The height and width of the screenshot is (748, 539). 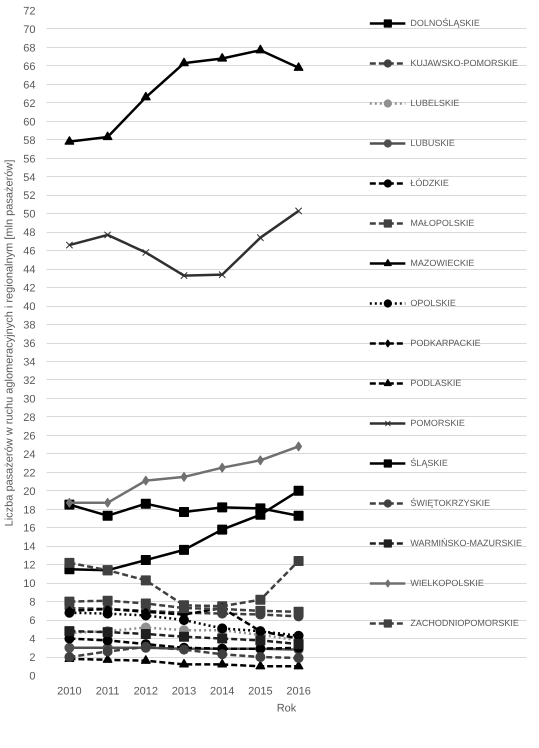 What do you see at coordinates (435, 103) in the screenshot?
I see `legend-label: LUBELSKIE` at bounding box center [435, 103].